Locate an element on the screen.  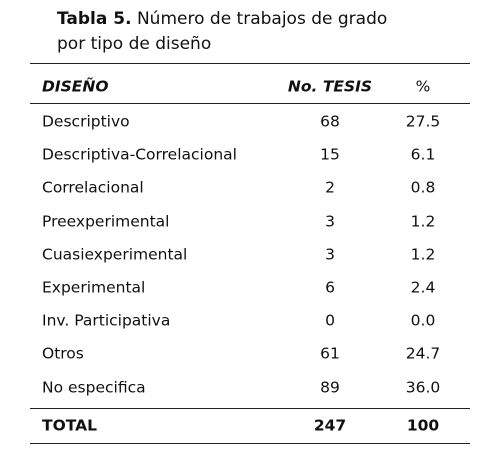
cell-value: 24.7 is located at coordinates (423, 353).